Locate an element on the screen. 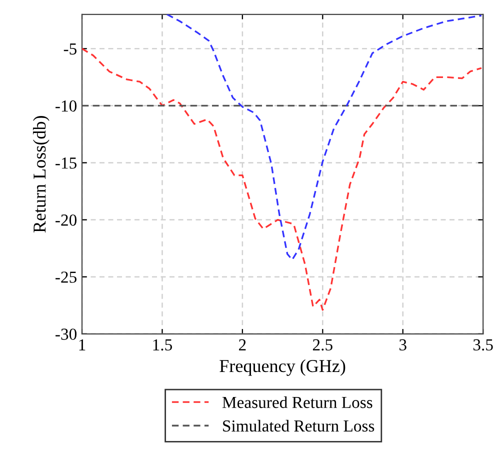 This screenshot has height=450, width=497. y-axis-title: Return Loss(db) is located at coordinates (41, 174).